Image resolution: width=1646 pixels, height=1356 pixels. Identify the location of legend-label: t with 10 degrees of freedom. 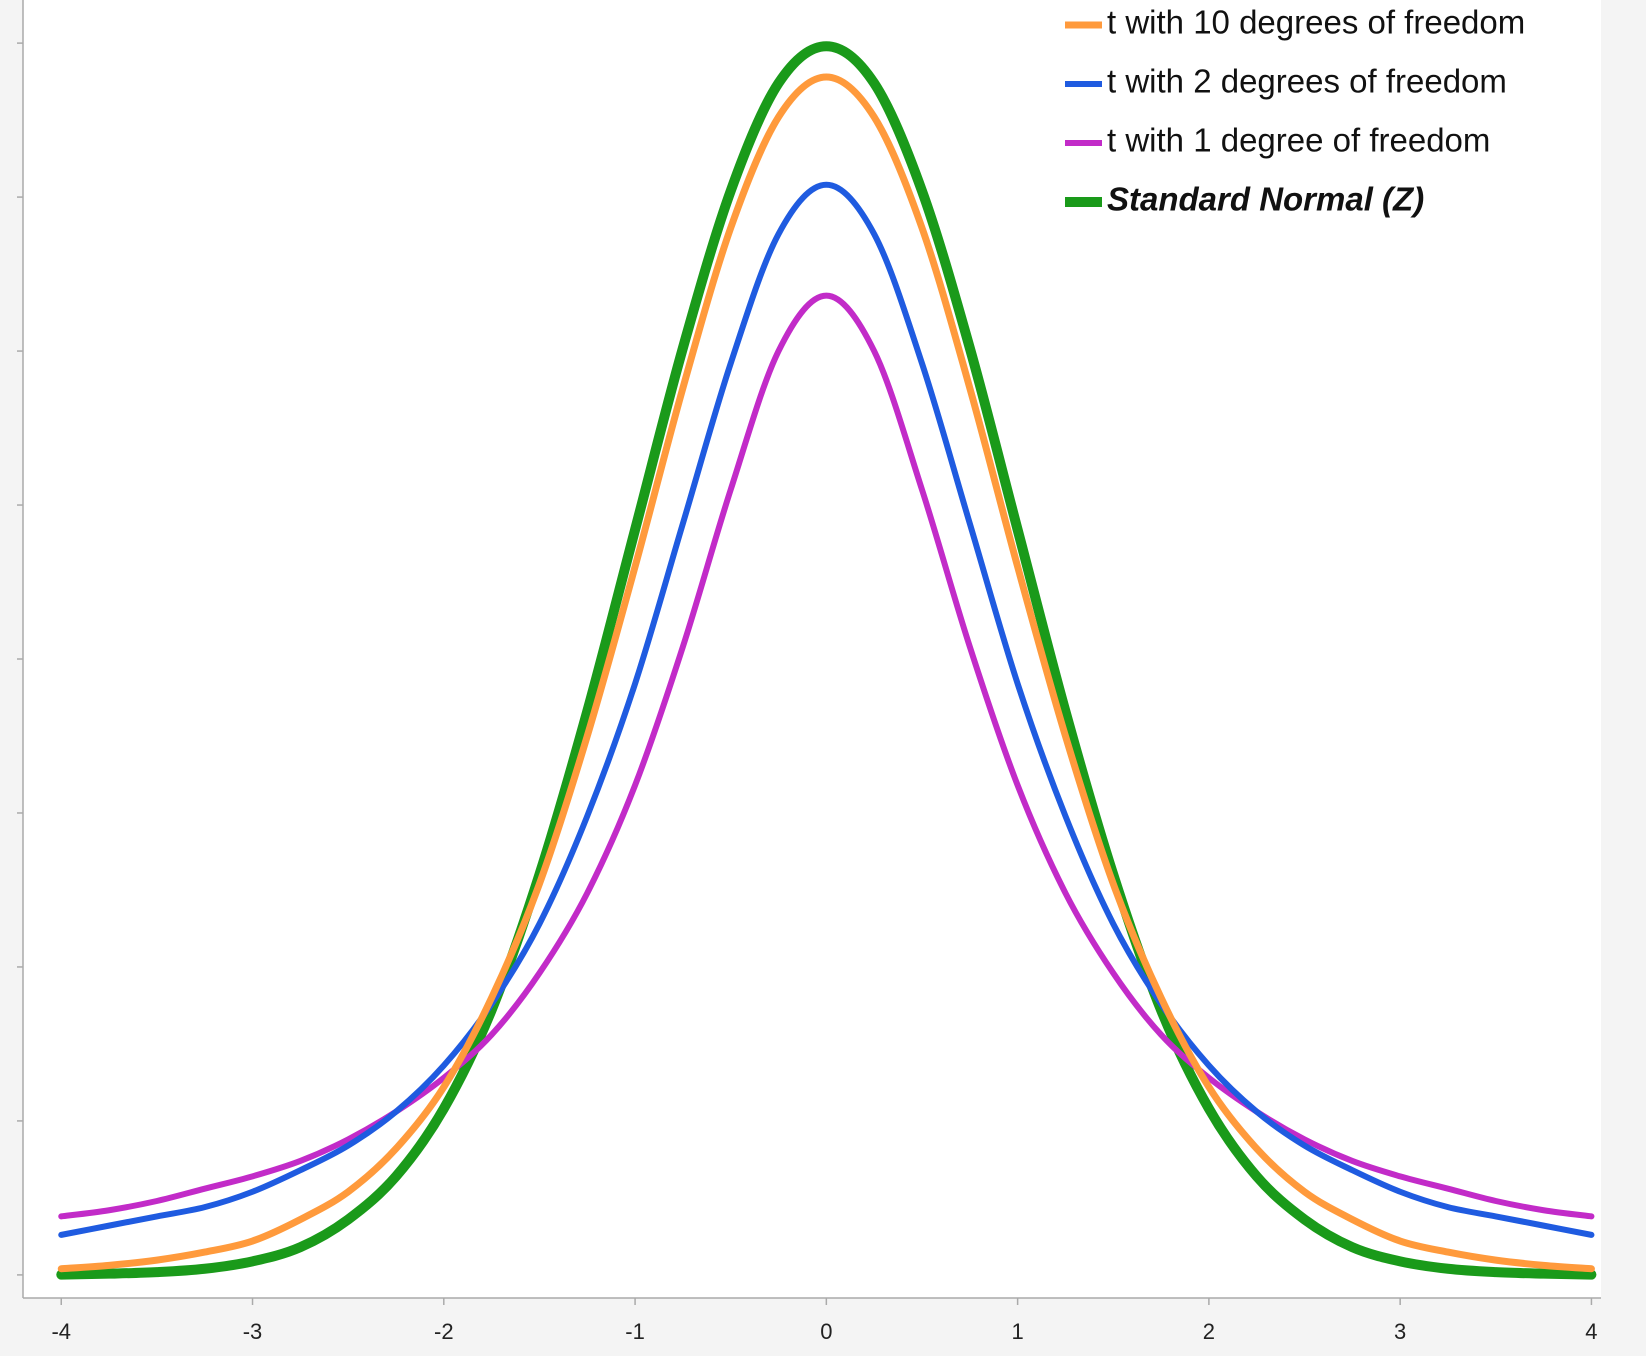
(1316, 22).